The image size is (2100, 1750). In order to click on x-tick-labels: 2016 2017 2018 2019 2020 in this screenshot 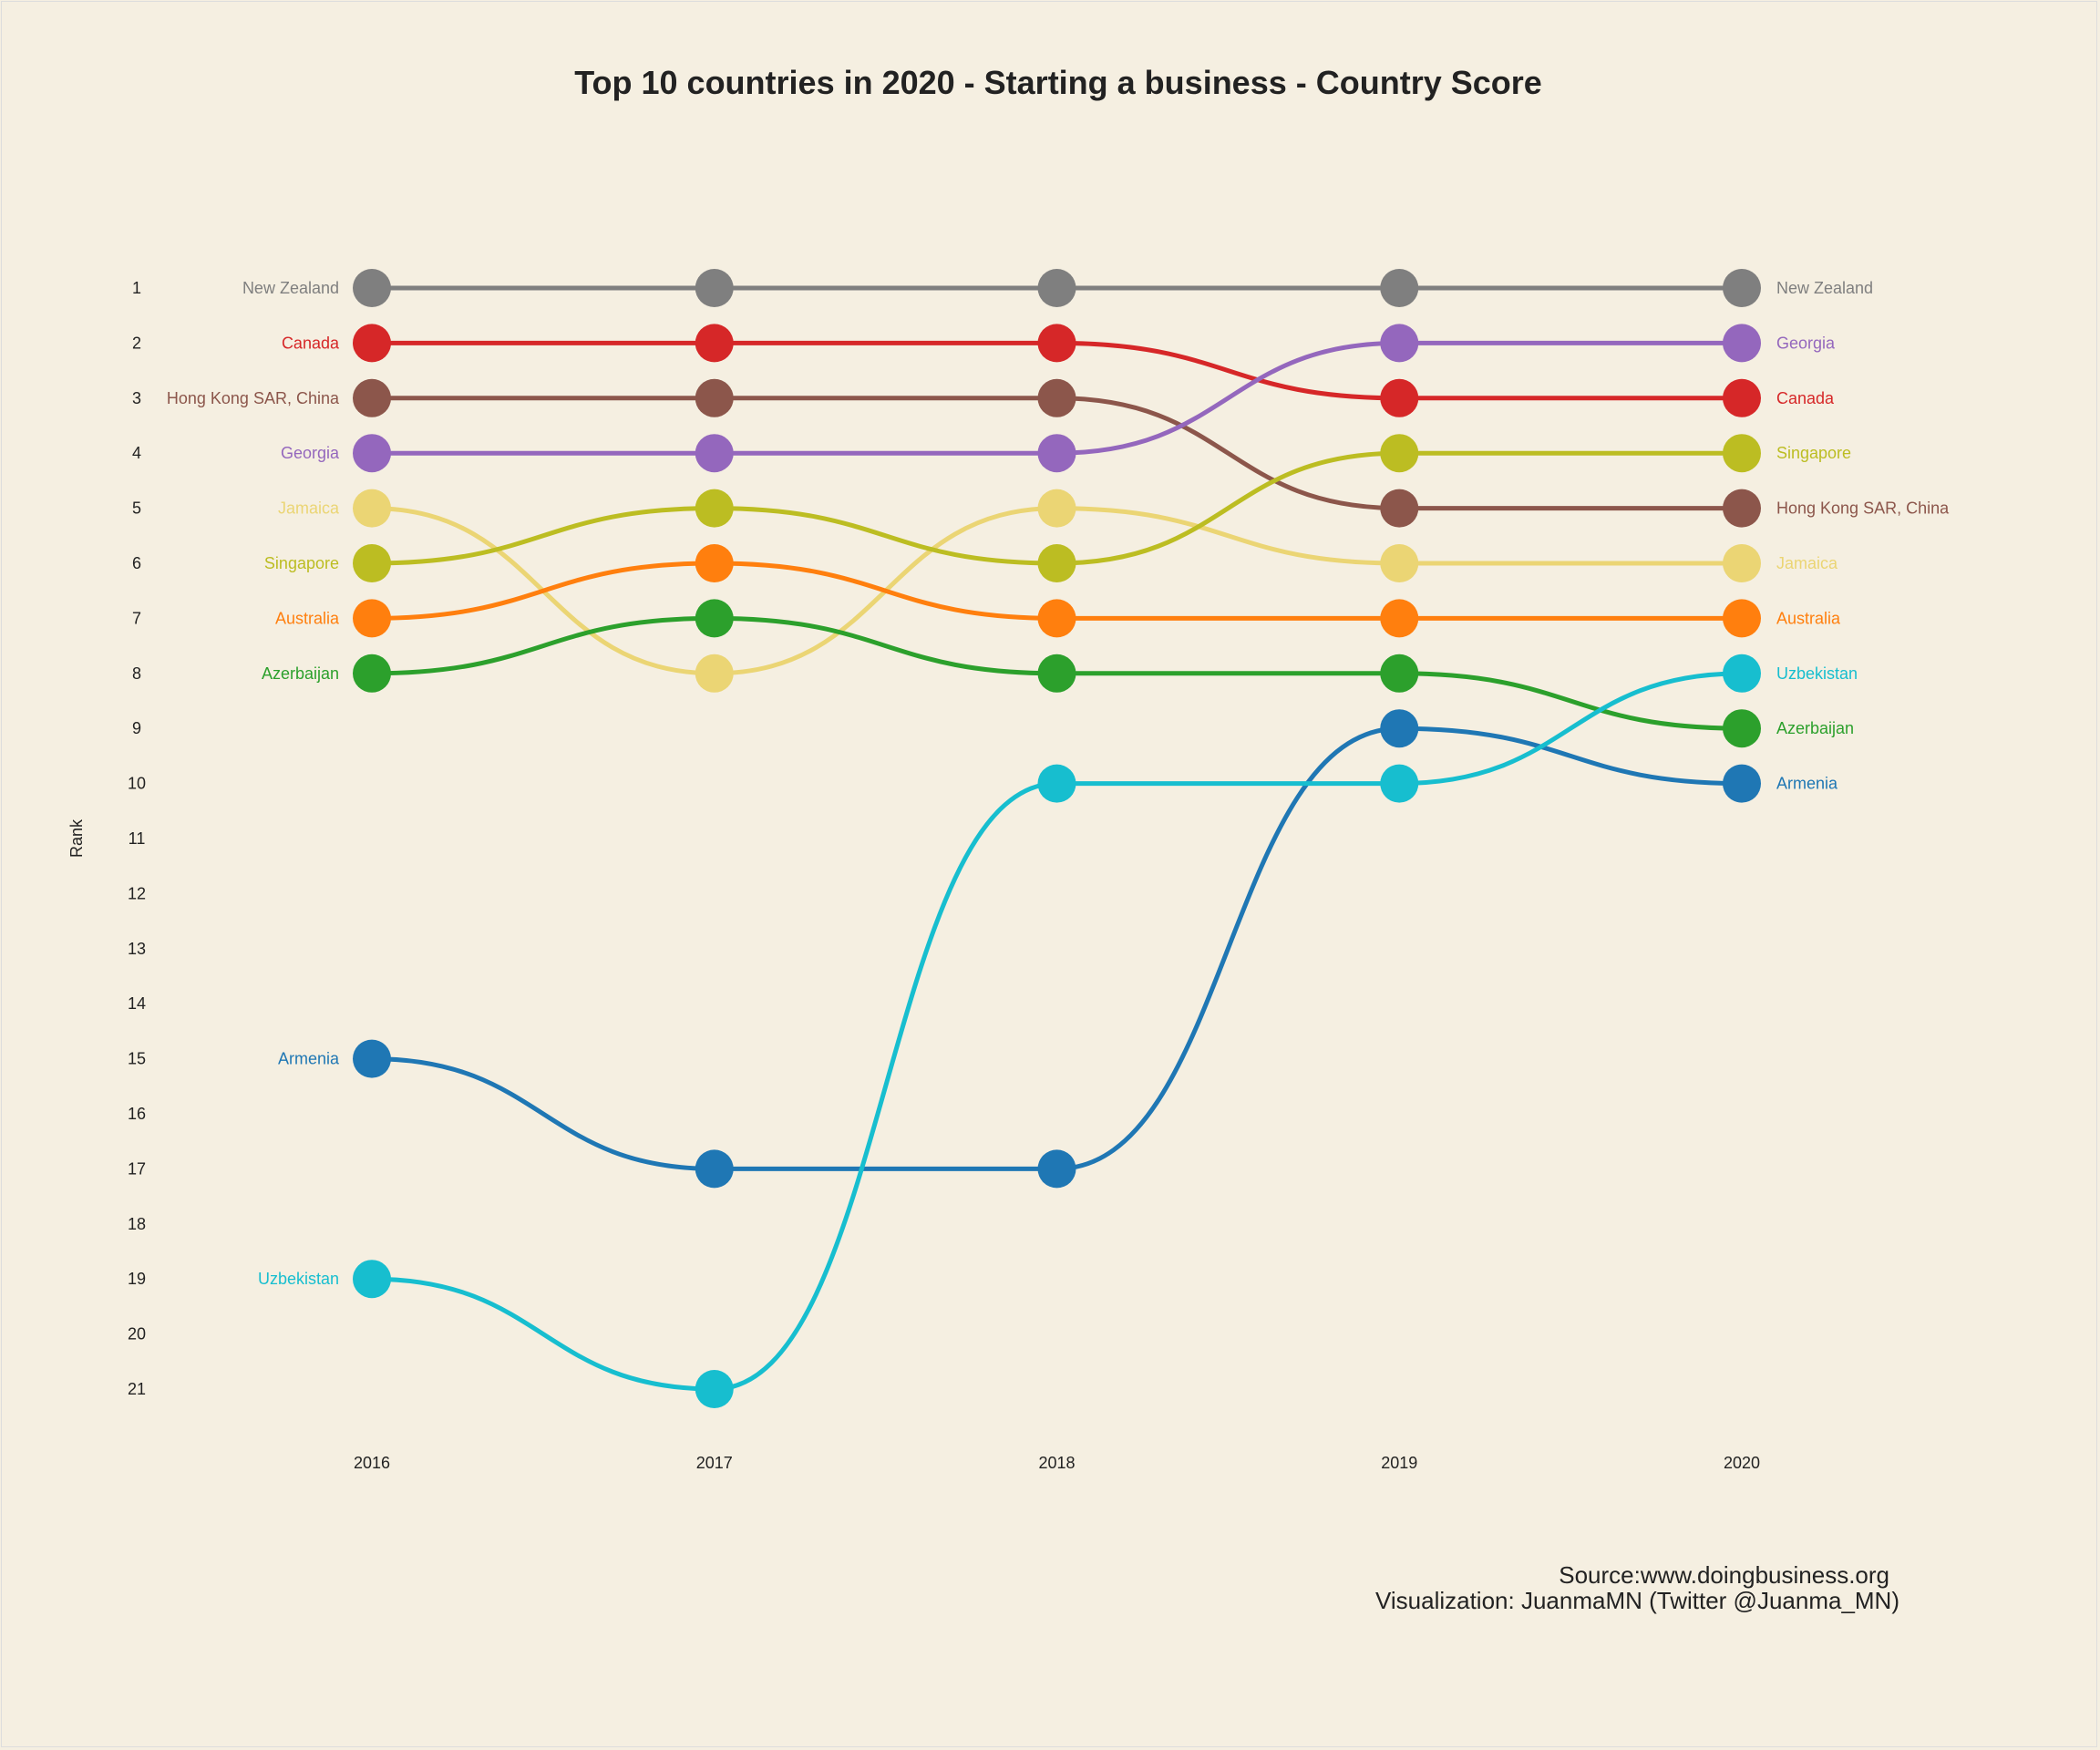, I will do `click(1057, 1463)`.